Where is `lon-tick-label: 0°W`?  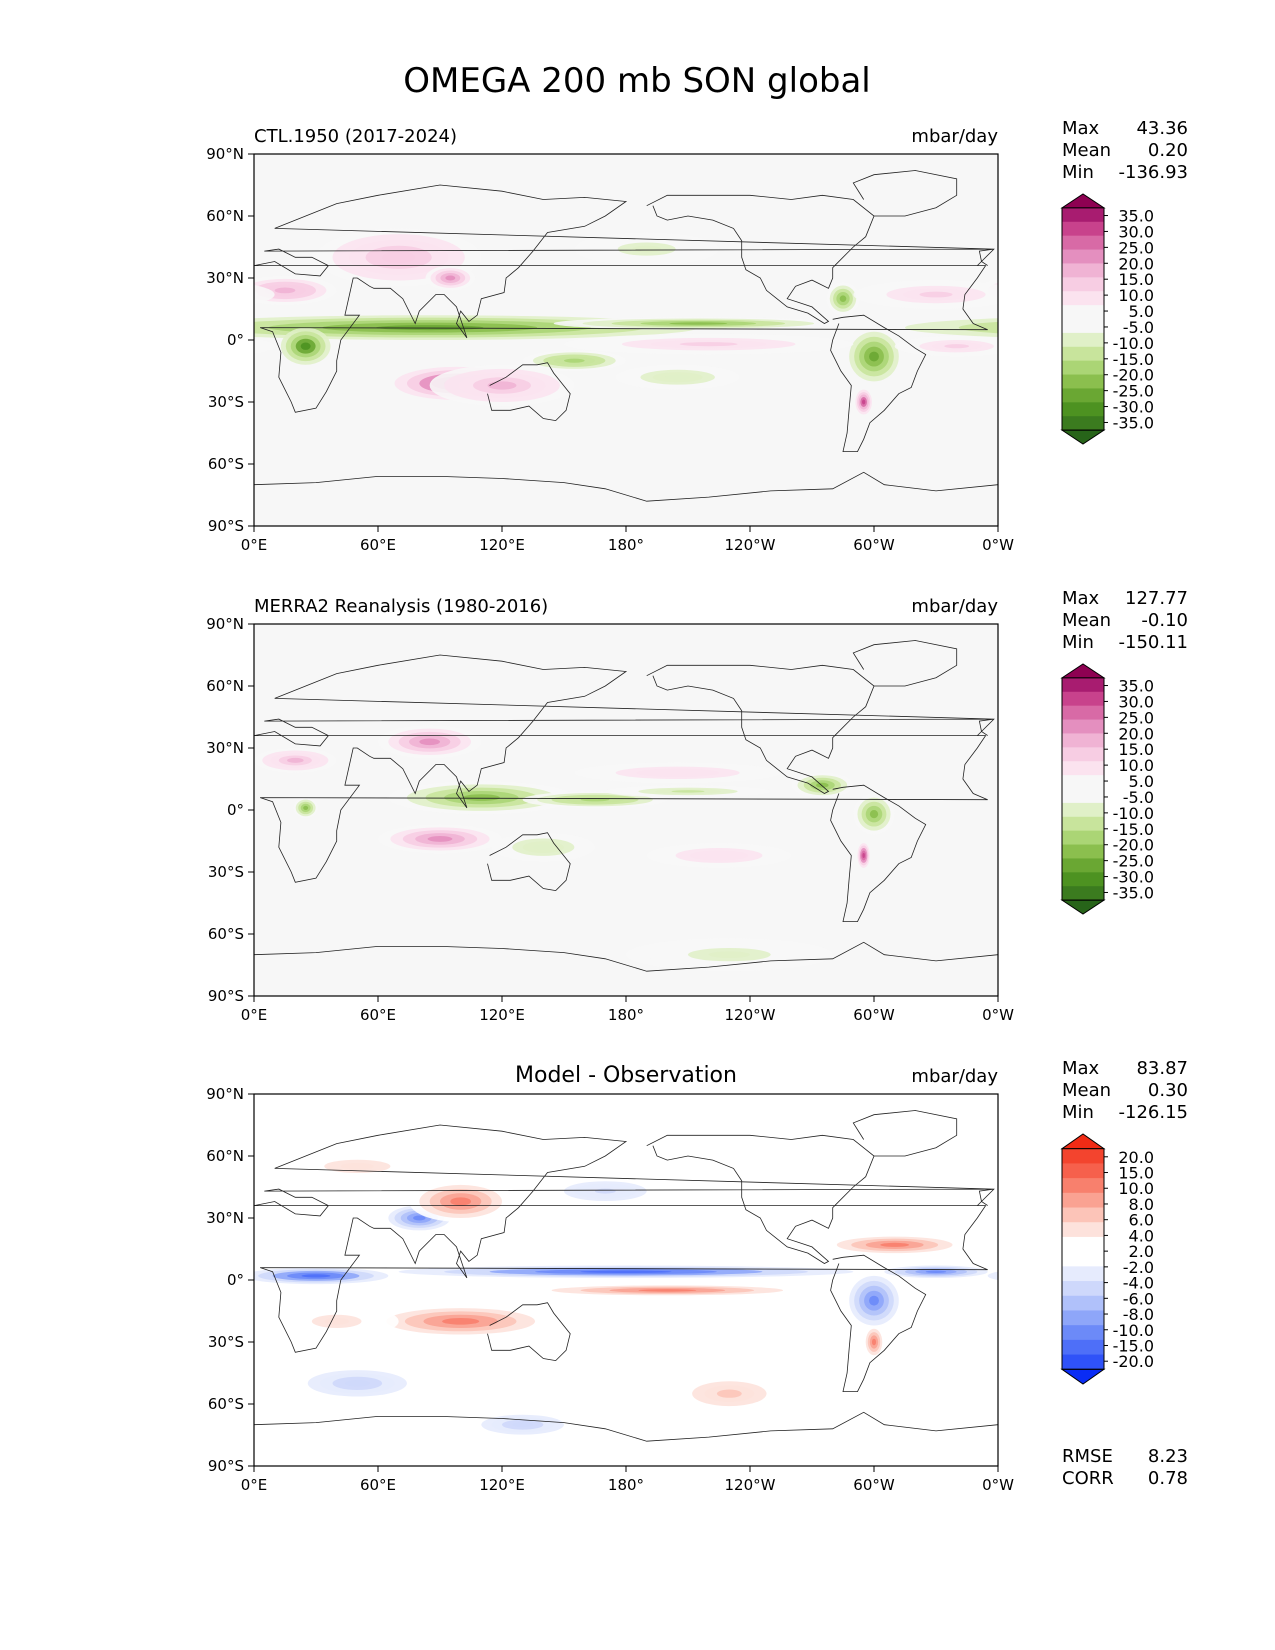
lon-tick-label: 0°W is located at coordinates (998, 1485).